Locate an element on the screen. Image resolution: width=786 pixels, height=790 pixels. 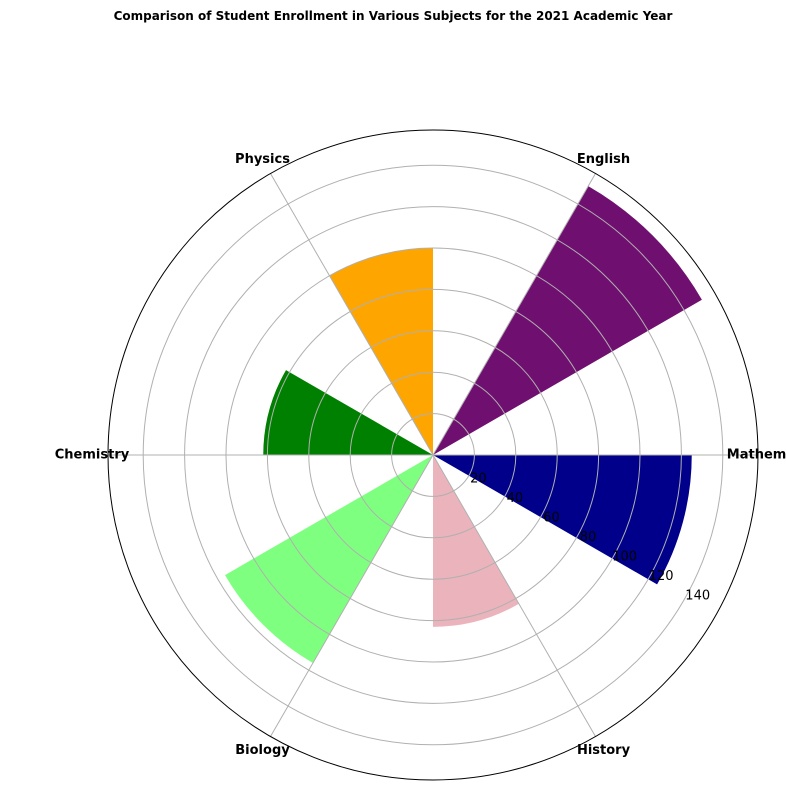
radial-tick-label: 20 is located at coordinates (478, 479).